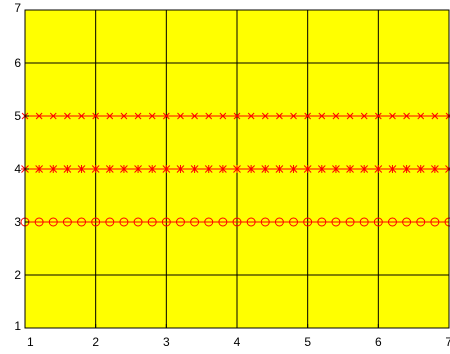  What do you see at coordinates (447, 342) in the screenshot?
I see `x-tick-label: 7` at bounding box center [447, 342].